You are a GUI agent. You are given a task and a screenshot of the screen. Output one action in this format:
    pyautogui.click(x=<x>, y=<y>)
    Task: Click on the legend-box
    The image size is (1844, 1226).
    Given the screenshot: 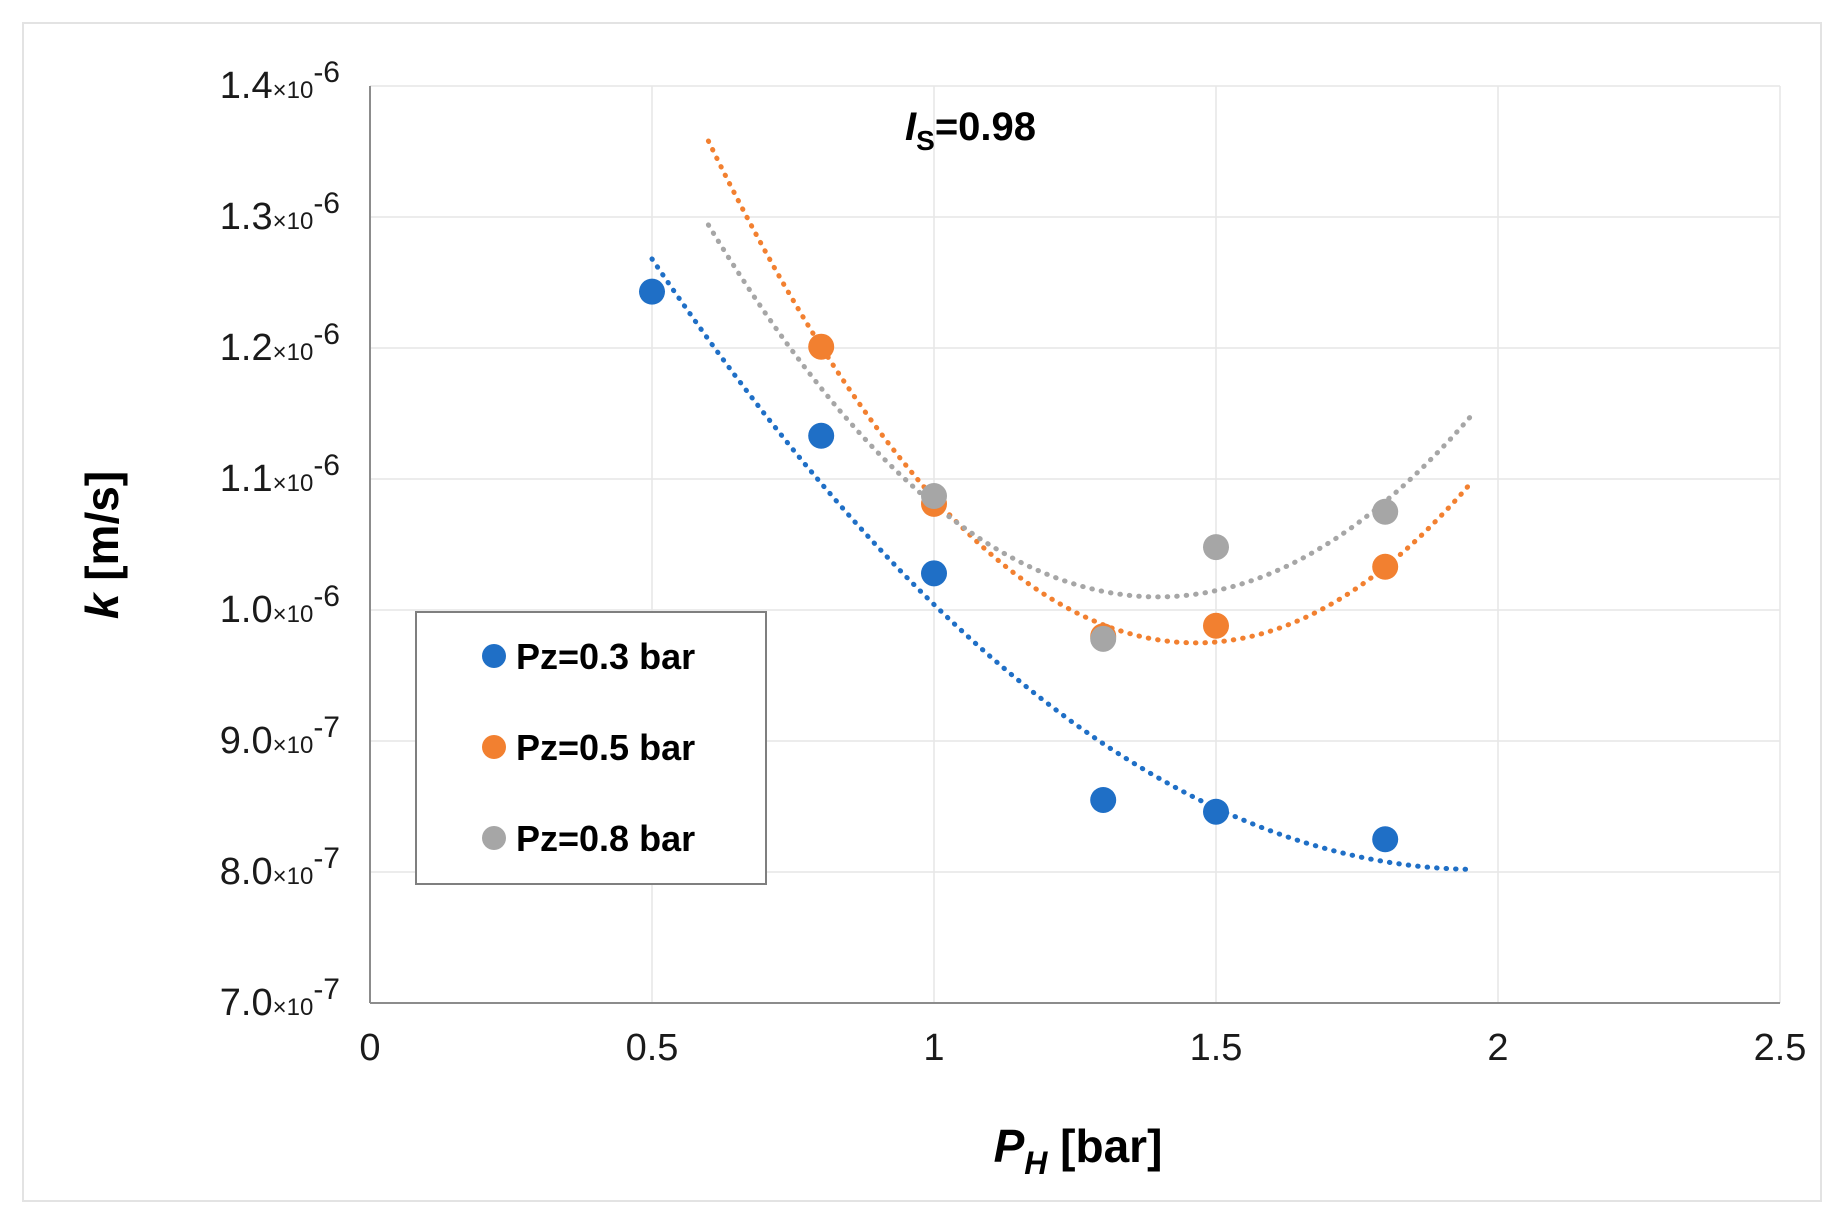 What is the action you would take?
    pyautogui.click(x=591, y=748)
    